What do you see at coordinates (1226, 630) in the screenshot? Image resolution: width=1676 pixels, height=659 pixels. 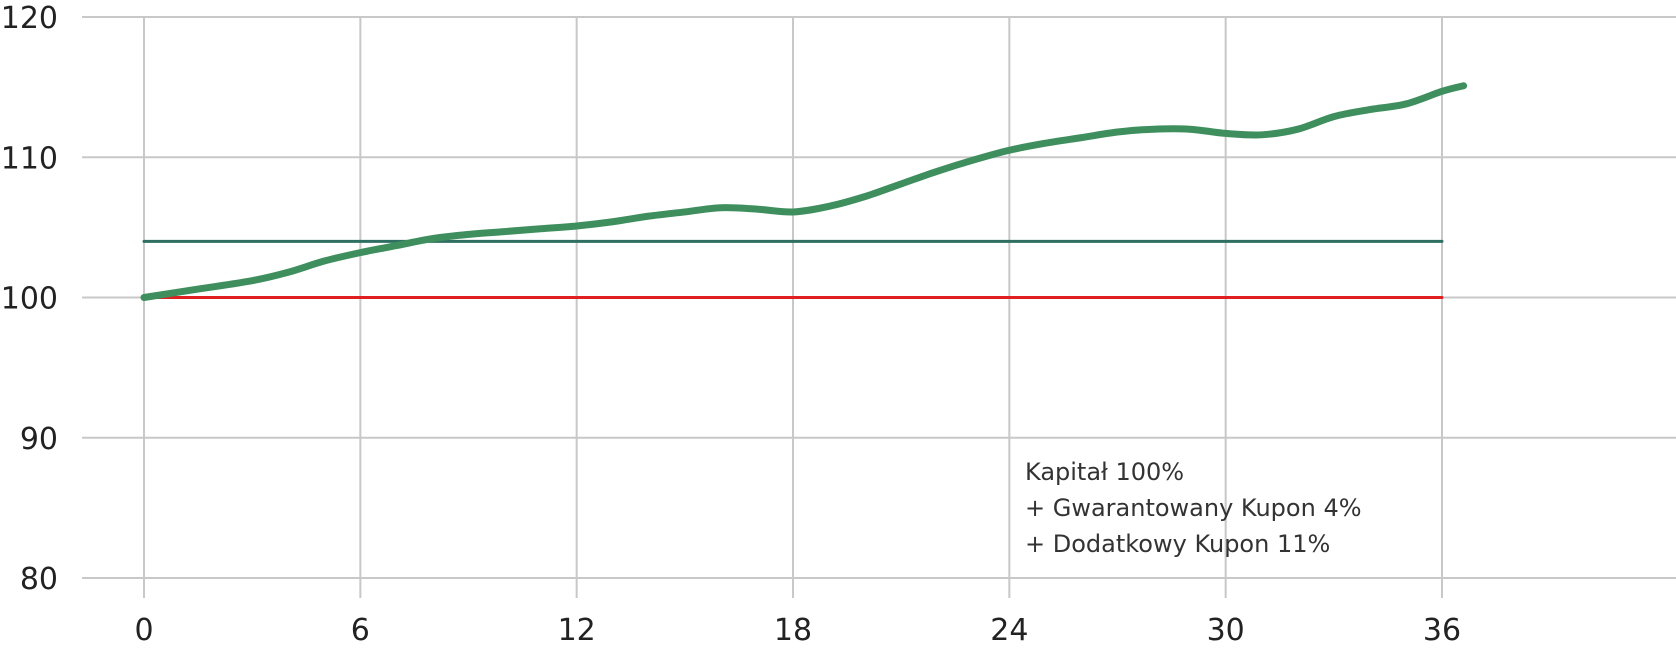 I see `x-tick-label: 30` at bounding box center [1226, 630].